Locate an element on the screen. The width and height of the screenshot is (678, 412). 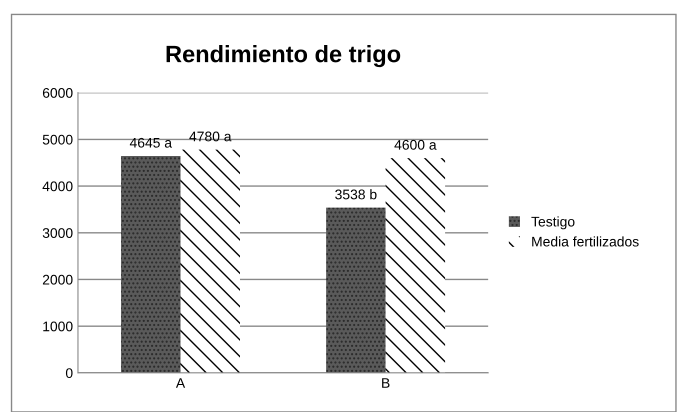
chart-title: Rendimiento de trigo is located at coordinates (283, 56).